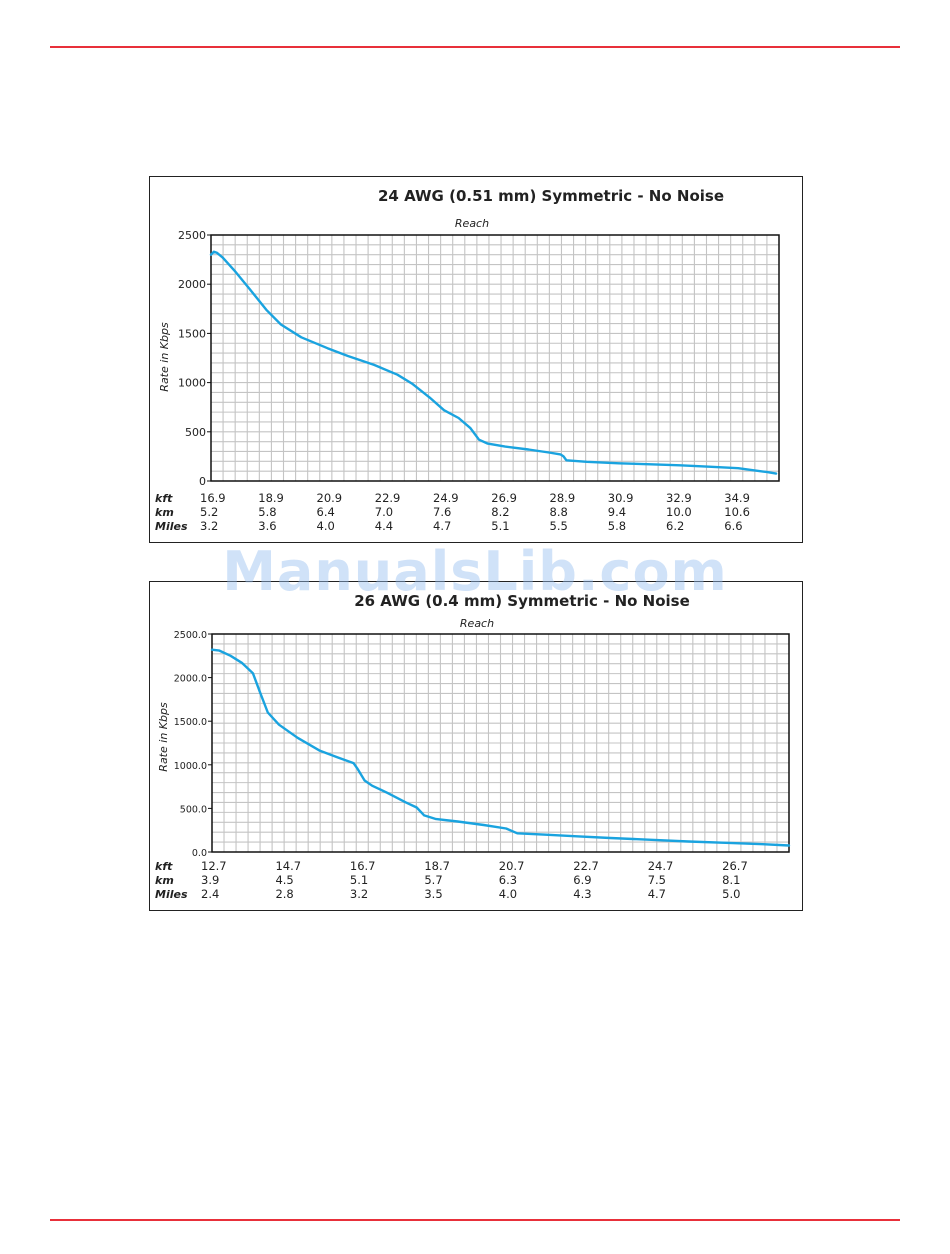  What do you see at coordinates (199, 853) in the screenshot?
I see `y-tick-label: 0.0` at bounding box center [199, 853].